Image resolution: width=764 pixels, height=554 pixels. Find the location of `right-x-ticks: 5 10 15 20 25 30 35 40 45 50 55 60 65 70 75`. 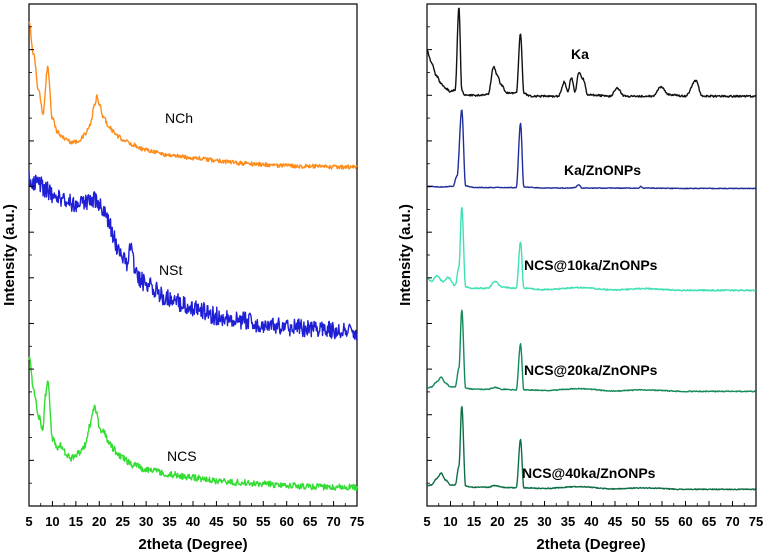

right-x-ticks: 5 10 15 20 25 30 35 40 45 50 55 60 65 70 75 is located at coordinates (593, 515).